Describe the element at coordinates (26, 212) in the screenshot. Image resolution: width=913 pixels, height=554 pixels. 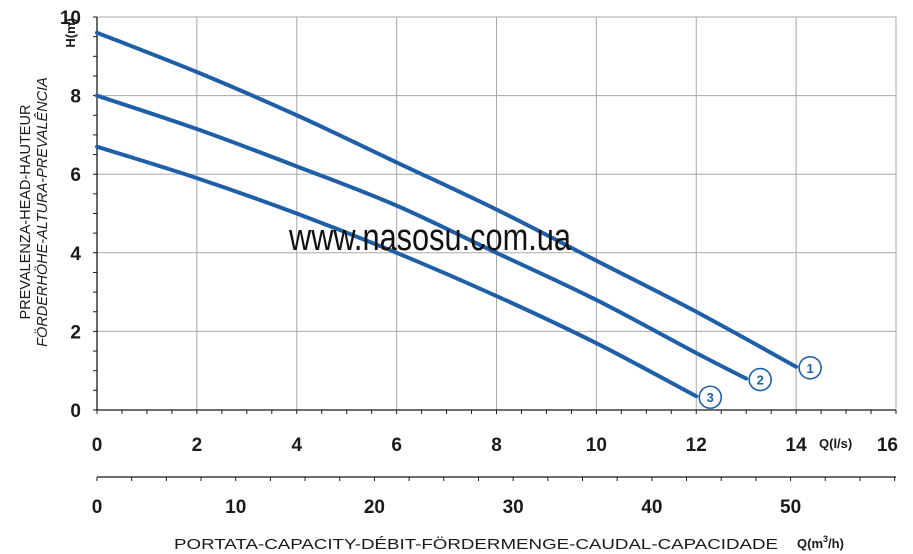
I see `y-axis-title-line1: PREVALENZA-HEAD-HAUTEUR` at that location.